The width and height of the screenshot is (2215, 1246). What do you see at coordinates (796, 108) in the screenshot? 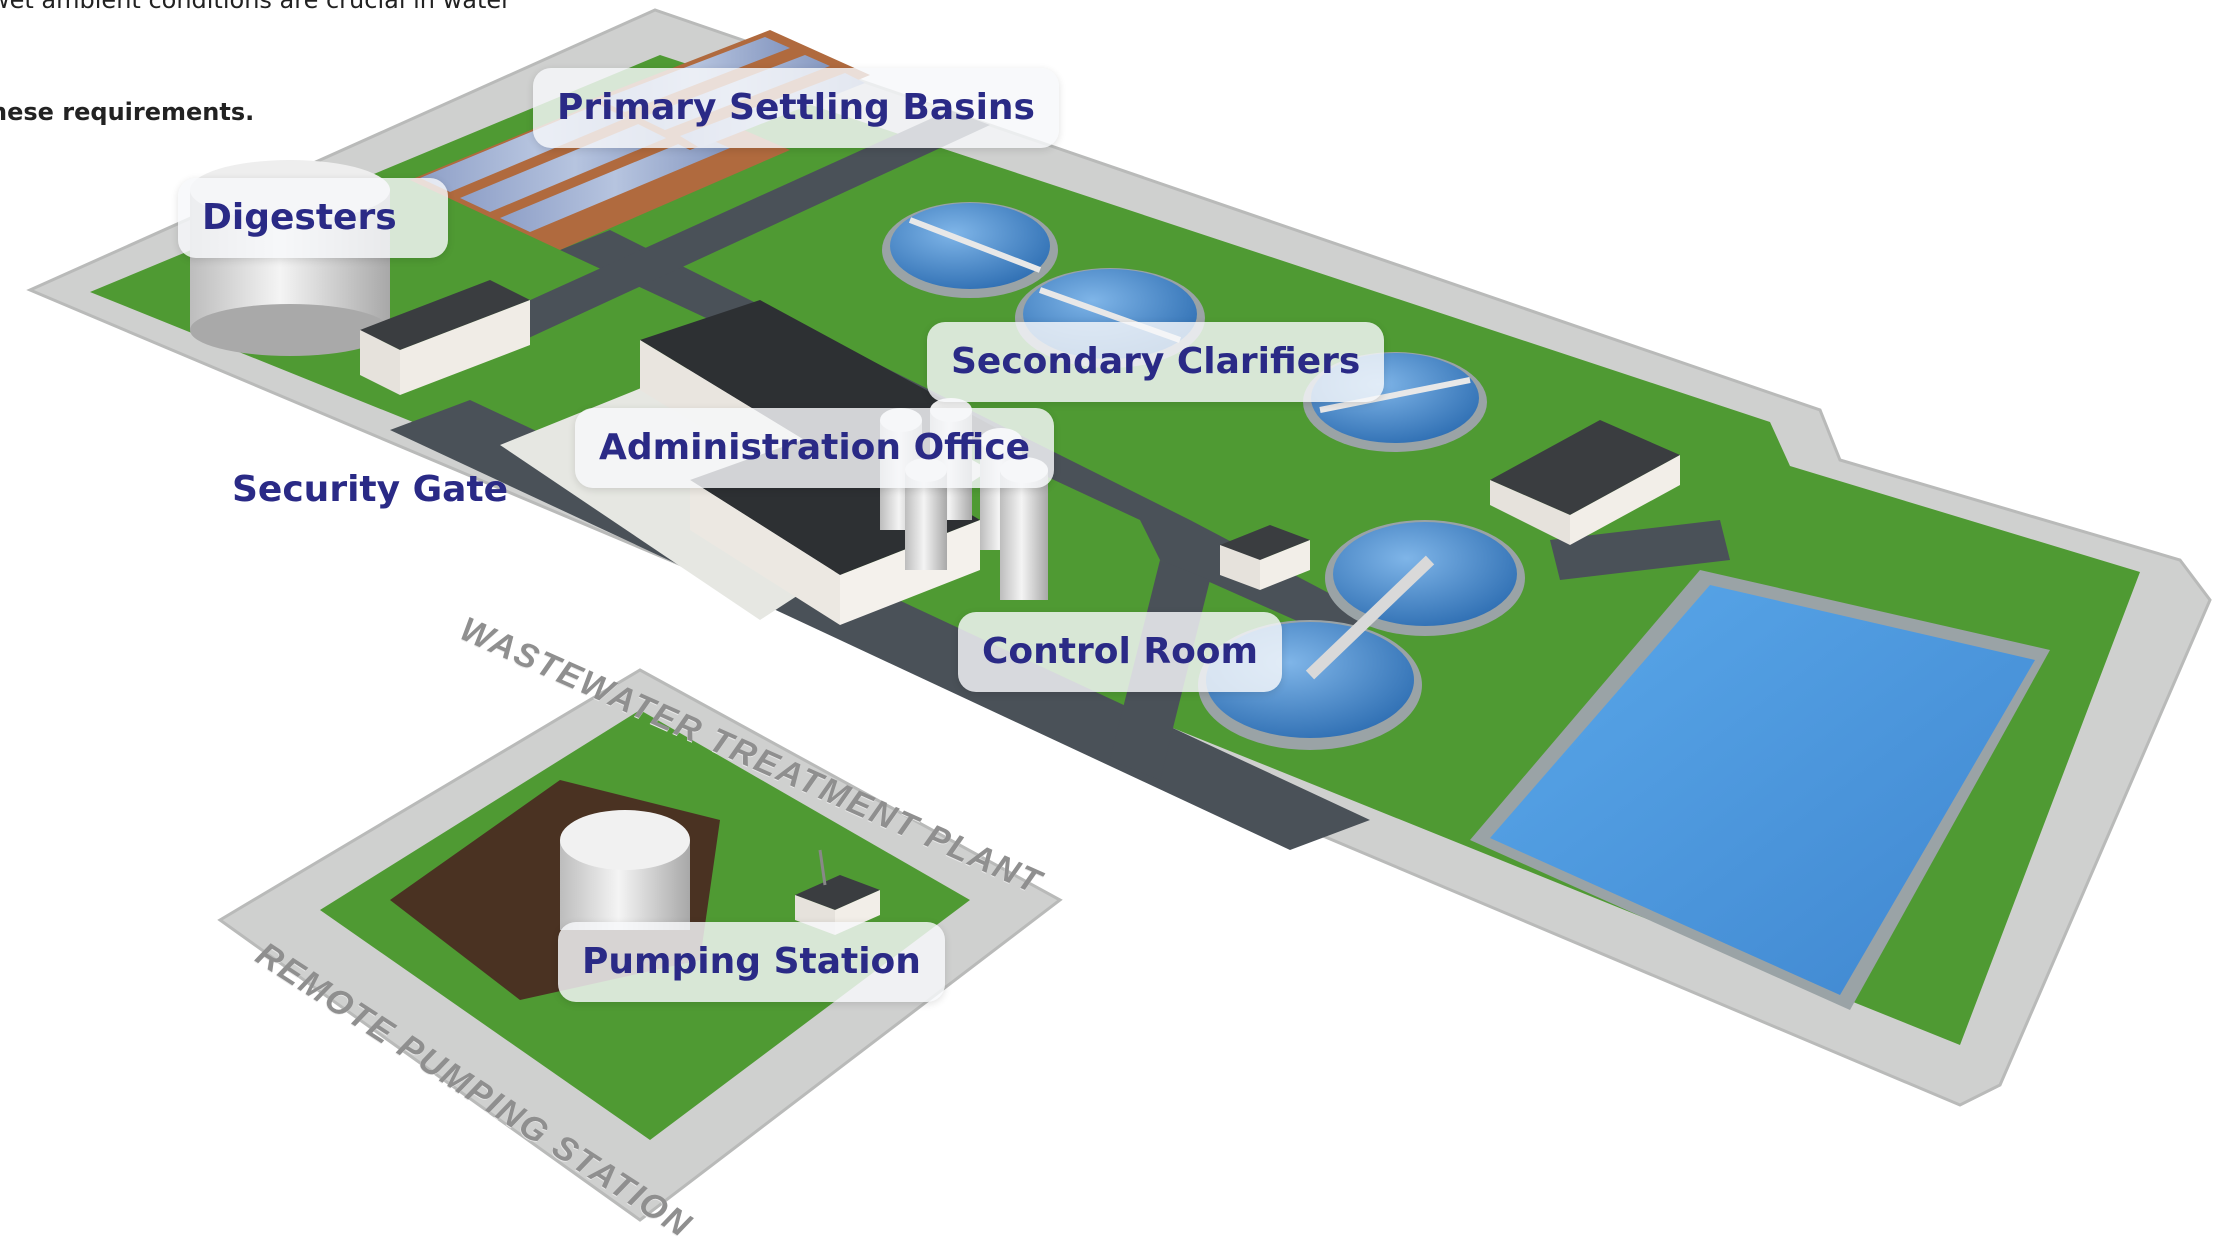
I see `label-primary-settling-basins: Primary Settling Basins` at bounding box center [796, 108].